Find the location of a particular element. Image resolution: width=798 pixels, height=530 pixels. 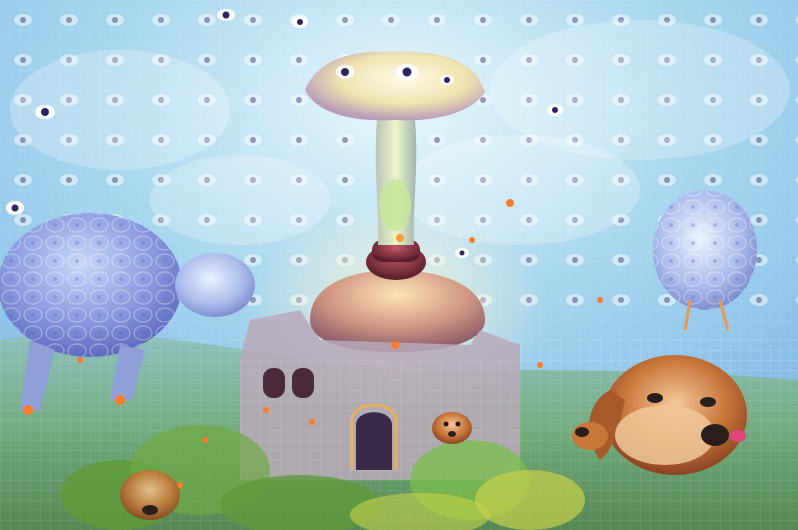

arched-doorway is located at coordinates (374, 441).